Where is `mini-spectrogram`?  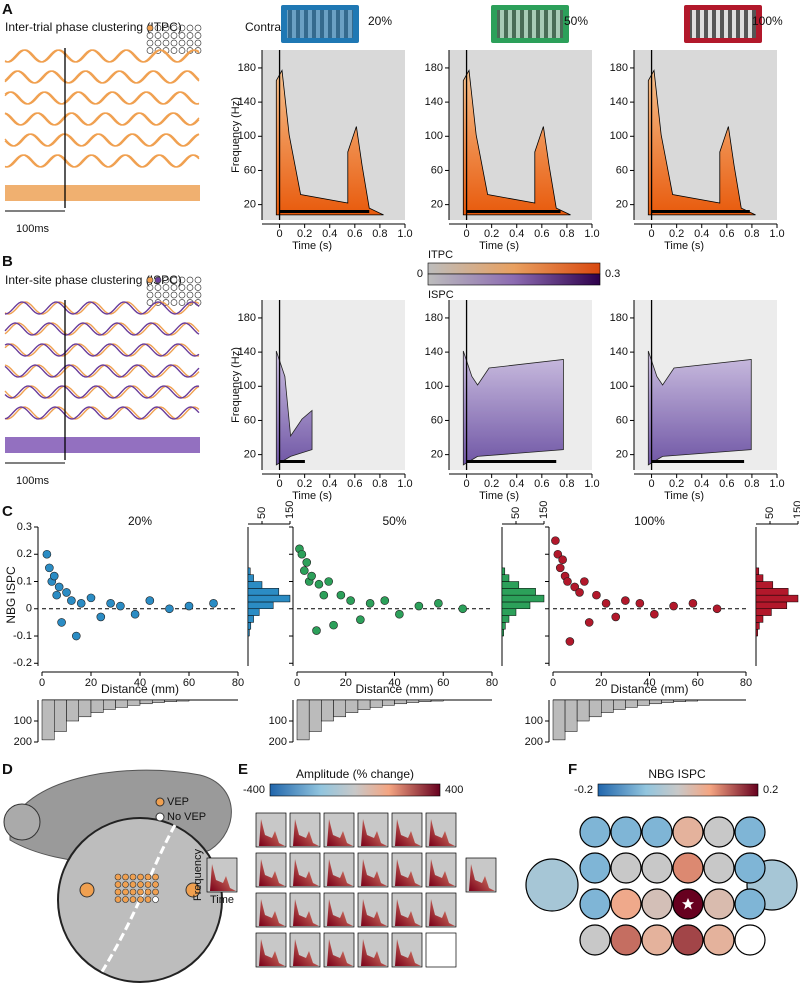
mini-spectrogram is located at coordinates (441, 950).